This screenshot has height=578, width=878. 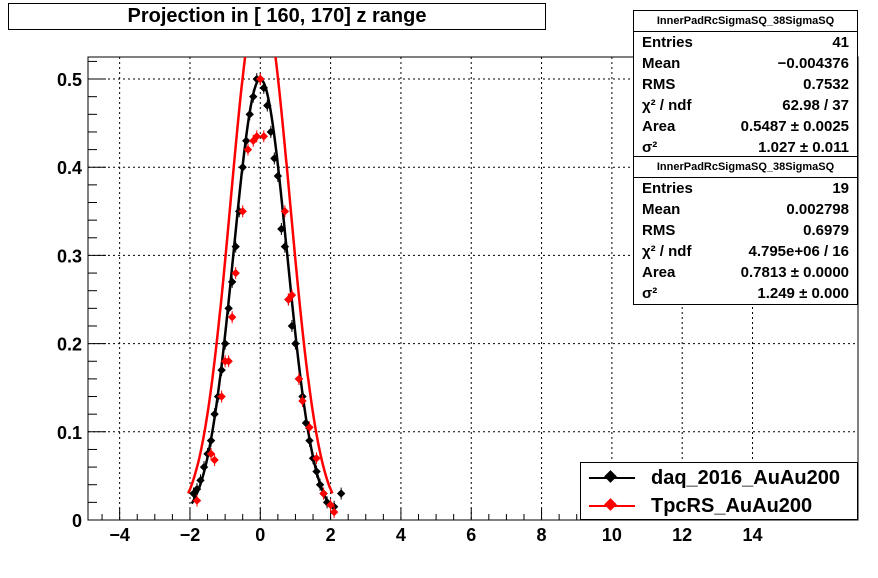 What do you see at coordinates (745, 105) in the screenshot?
I see `stats-row-chi2: χ² / ndf 62.98 / 37` at bounding box center [745, 105].